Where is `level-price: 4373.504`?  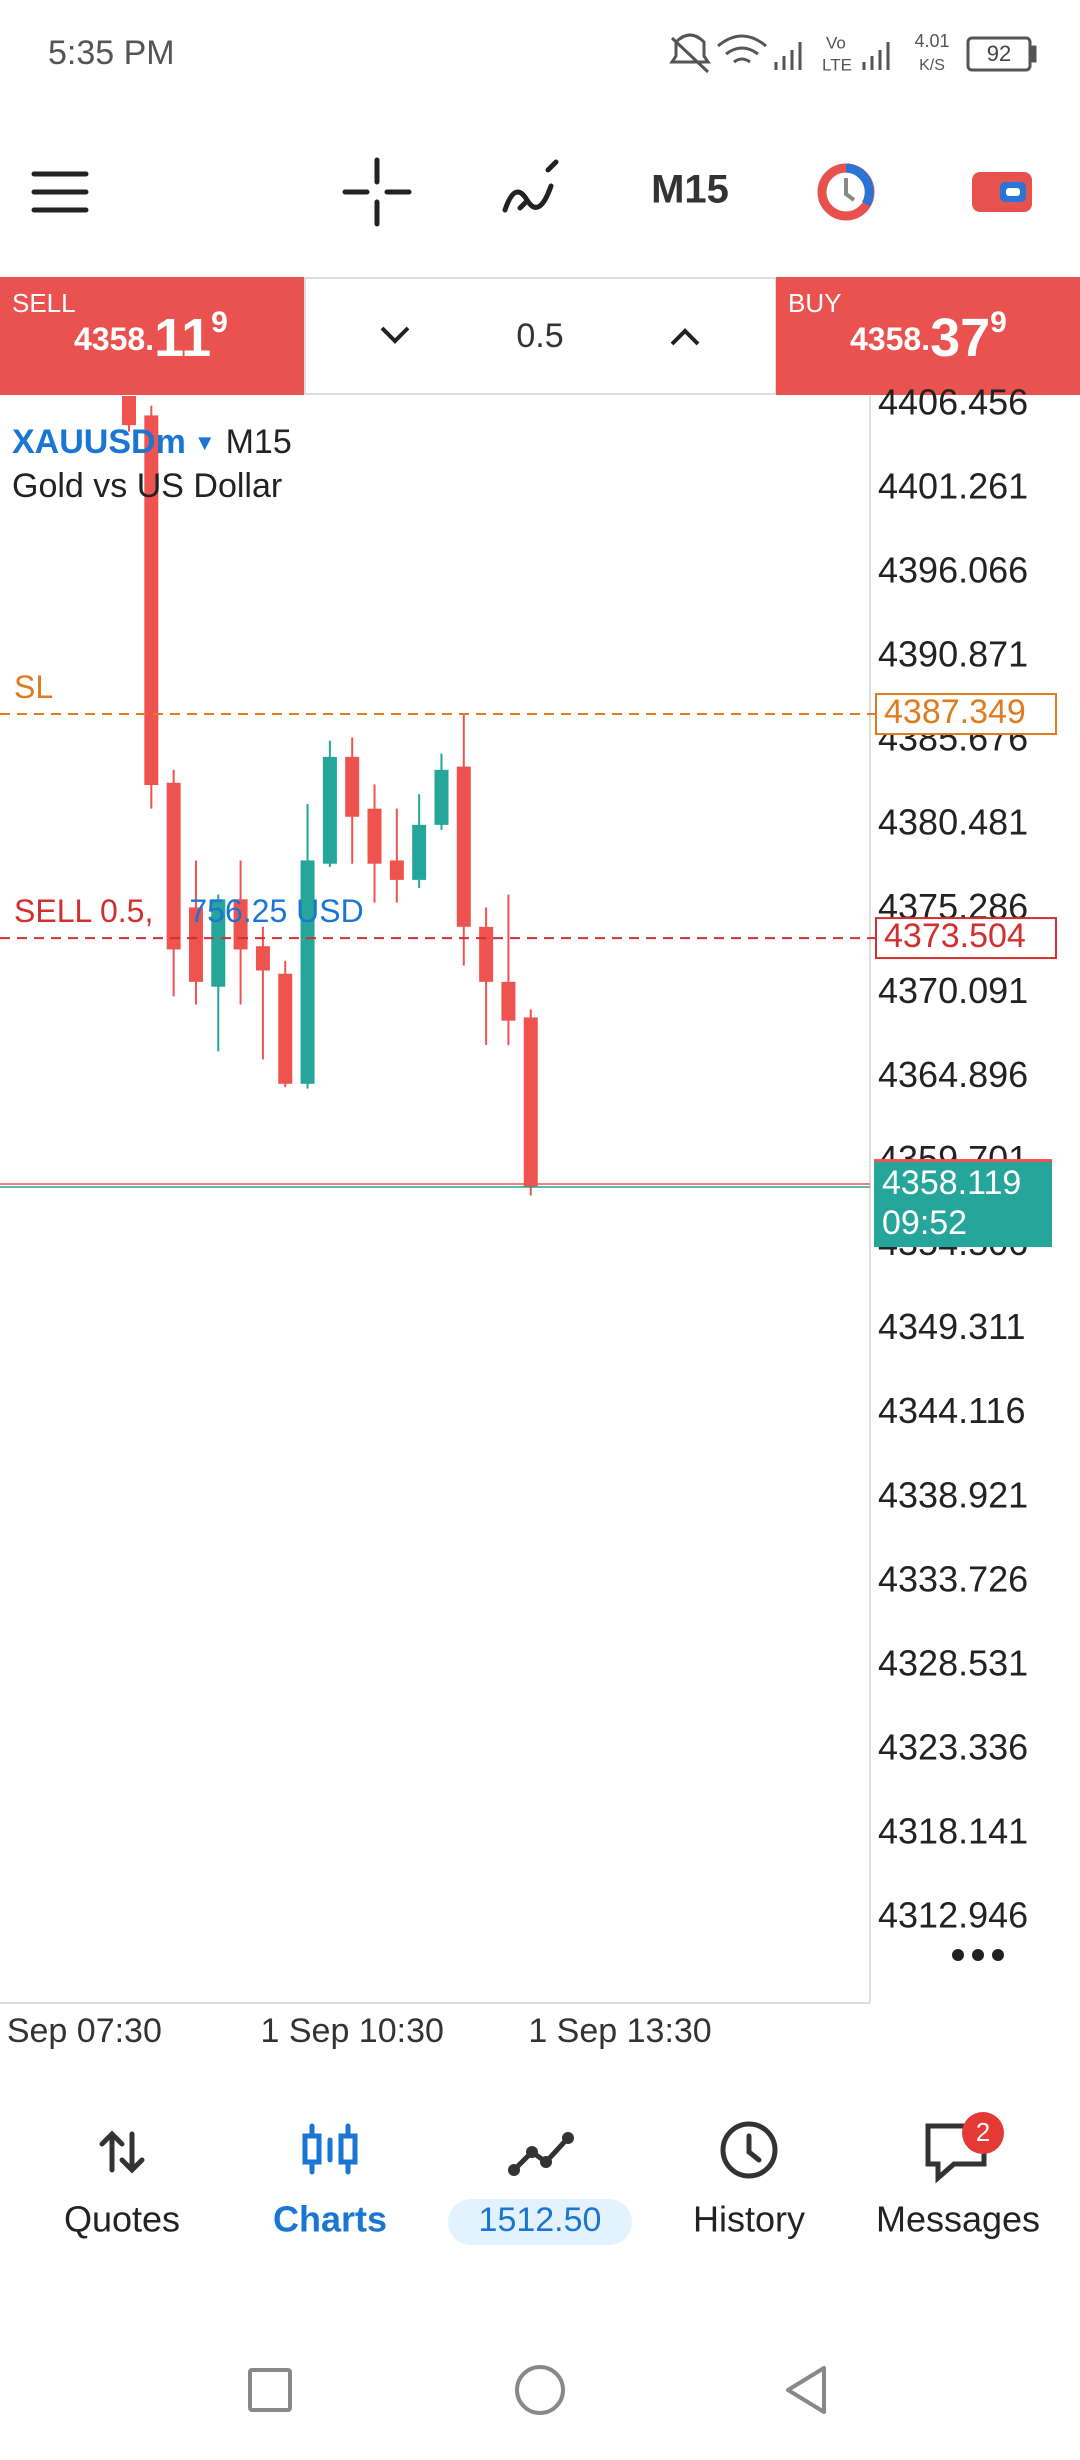 level-price: 4373.504 is located at coordinates (955, 936).